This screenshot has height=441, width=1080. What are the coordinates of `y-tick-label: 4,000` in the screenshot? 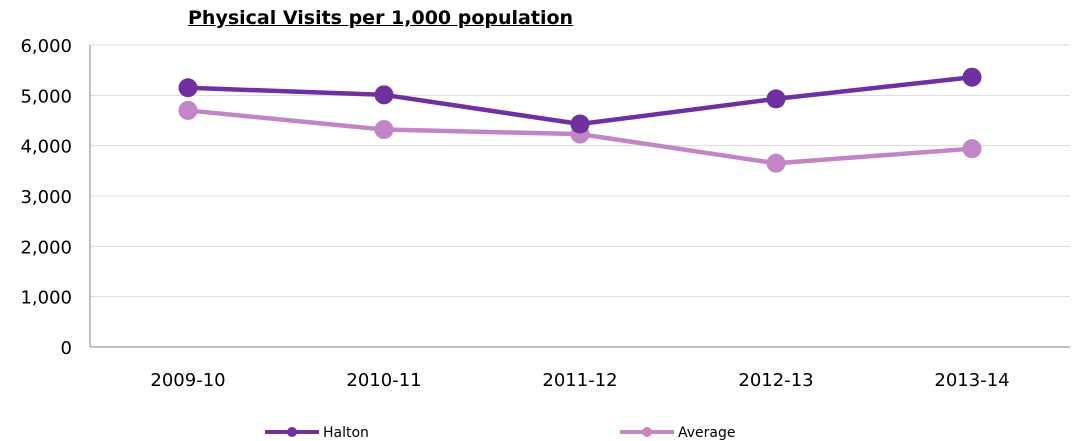 It's located at (46, 147).